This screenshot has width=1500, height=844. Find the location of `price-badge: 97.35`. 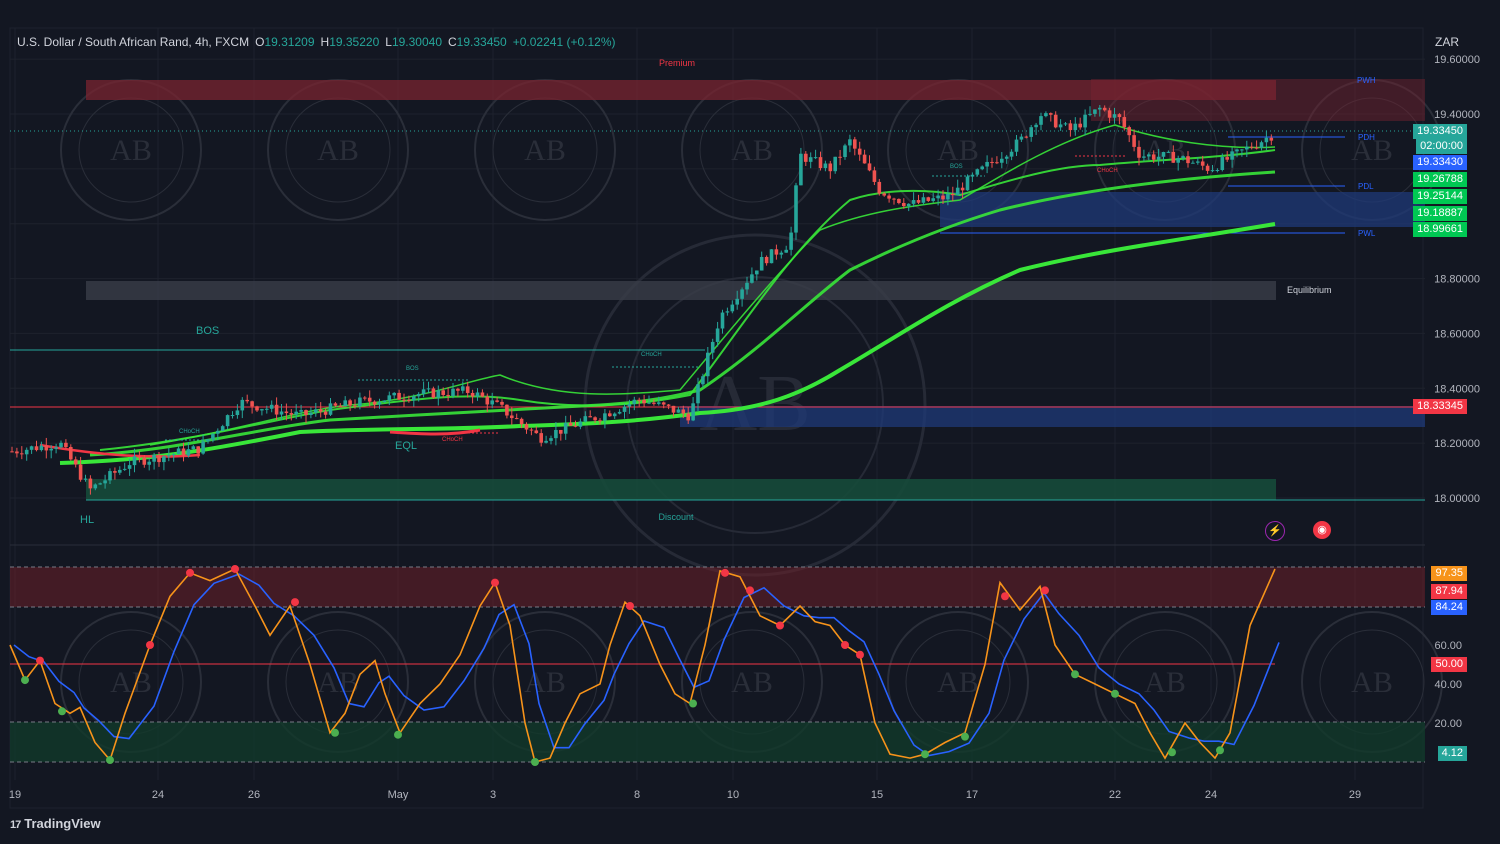

price-badge: 97.35 is located at coordinates (1449, 573).